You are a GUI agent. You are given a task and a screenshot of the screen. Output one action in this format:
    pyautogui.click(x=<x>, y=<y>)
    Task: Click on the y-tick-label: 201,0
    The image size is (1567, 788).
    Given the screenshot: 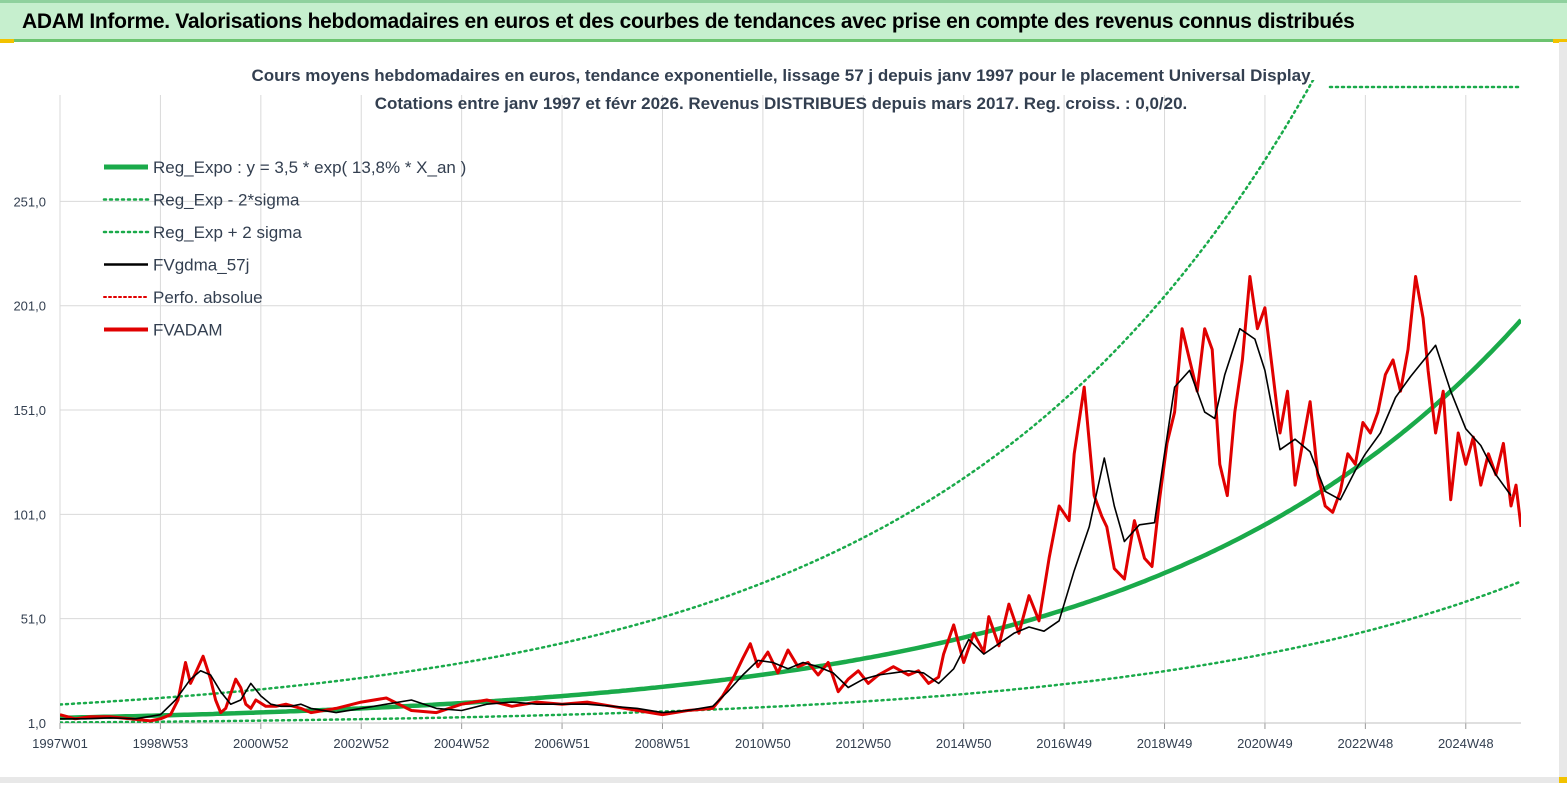 What is the action you would take?
    pyautogui.click(x=29, y=306)
    